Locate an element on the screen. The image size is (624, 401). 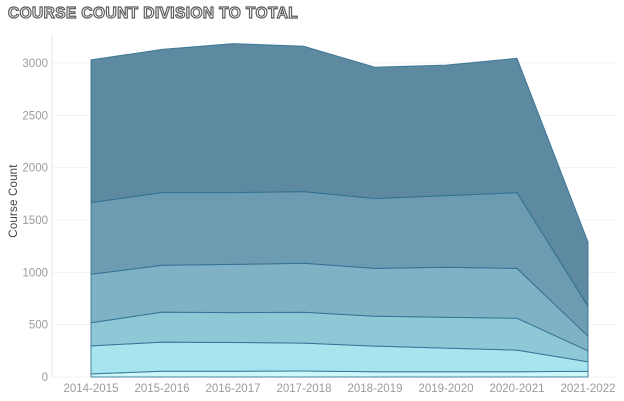
y-tick-label: 2000 is located at coordinates (35, 169).